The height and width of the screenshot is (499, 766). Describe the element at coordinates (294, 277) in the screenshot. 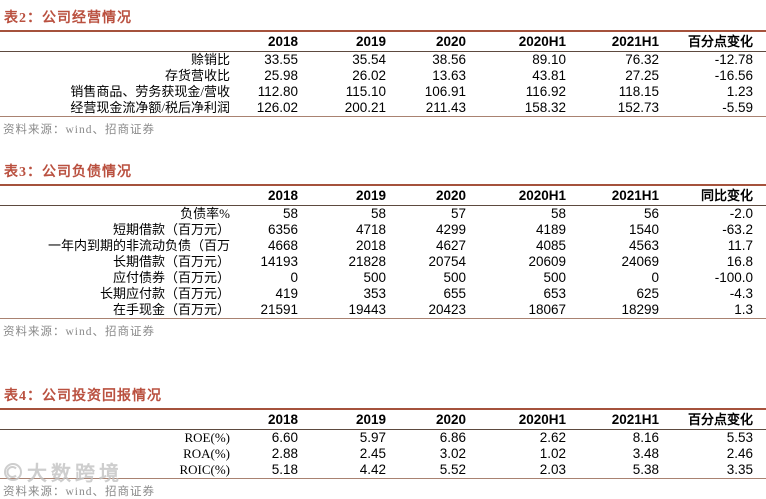

I see `cell-value: 0` at that location.